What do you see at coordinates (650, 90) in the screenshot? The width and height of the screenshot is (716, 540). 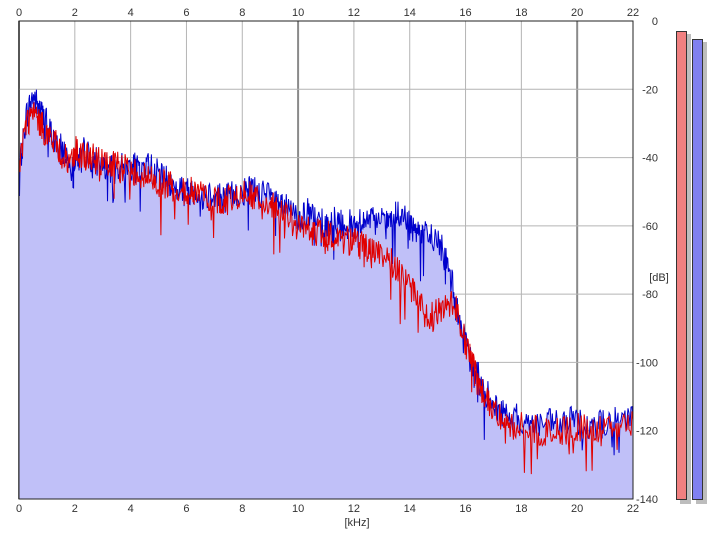 I see `y-tick-label: -20` at bounding box center [650, 90].